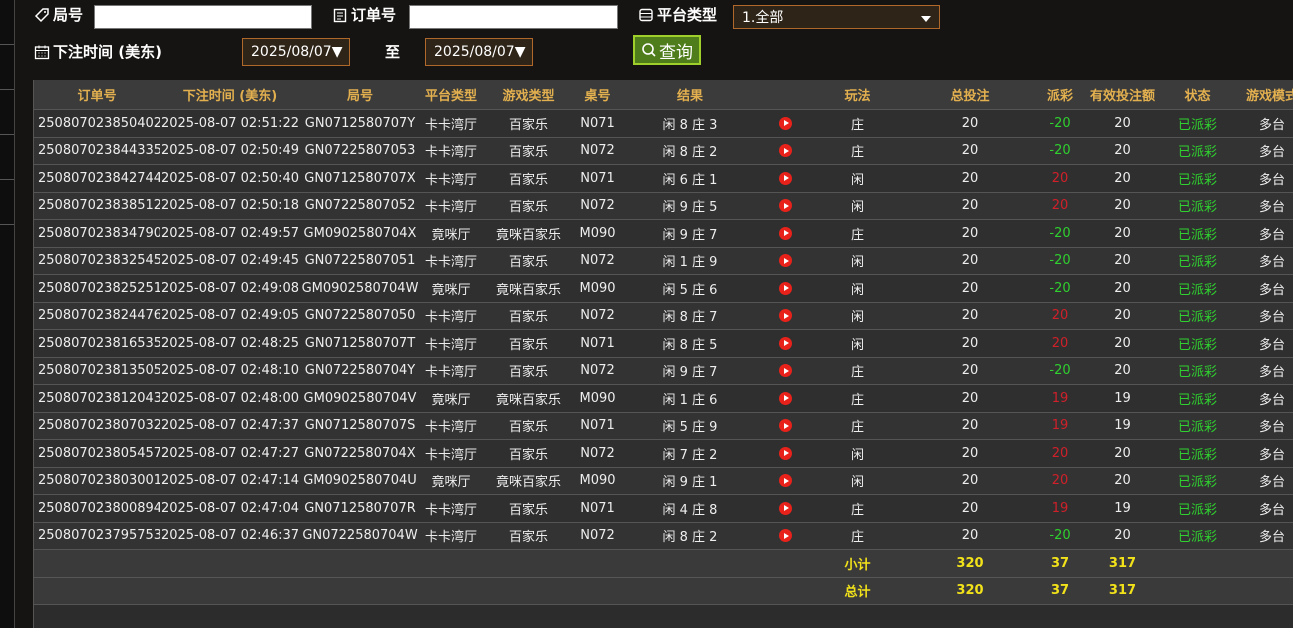 The image size is (1293, 628). I want to click on column-header: 总投注, so click(970, 95).